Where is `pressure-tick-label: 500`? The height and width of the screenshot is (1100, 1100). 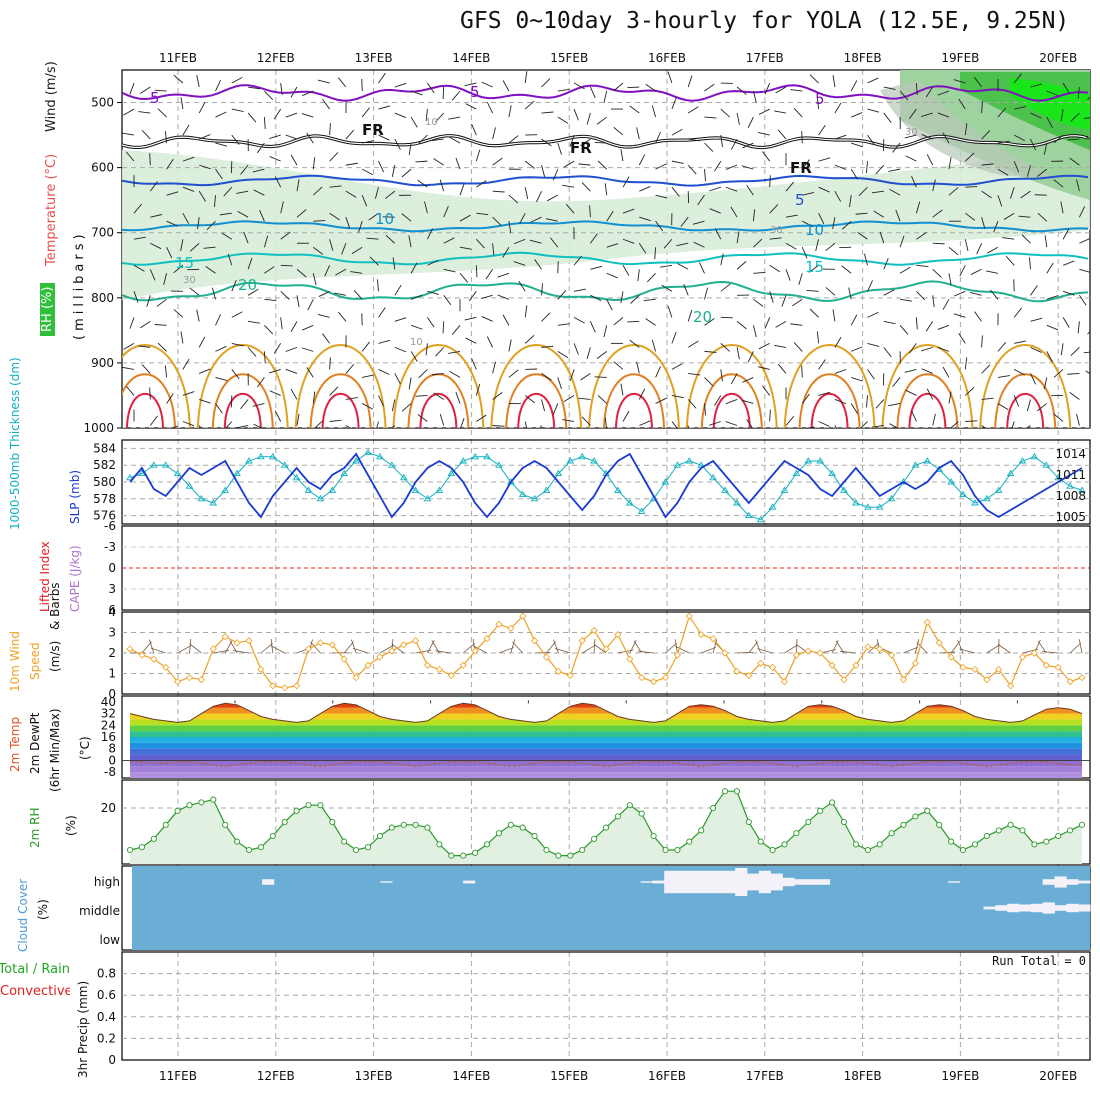 pressure-tick-label: 500 is located at coordinates (102, 103).